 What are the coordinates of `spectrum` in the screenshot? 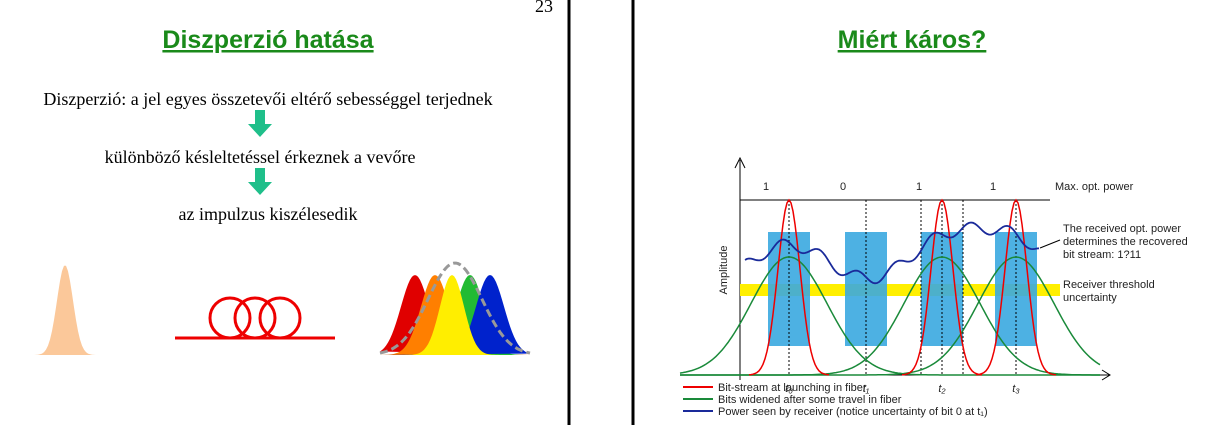 It's located at (455, 315).